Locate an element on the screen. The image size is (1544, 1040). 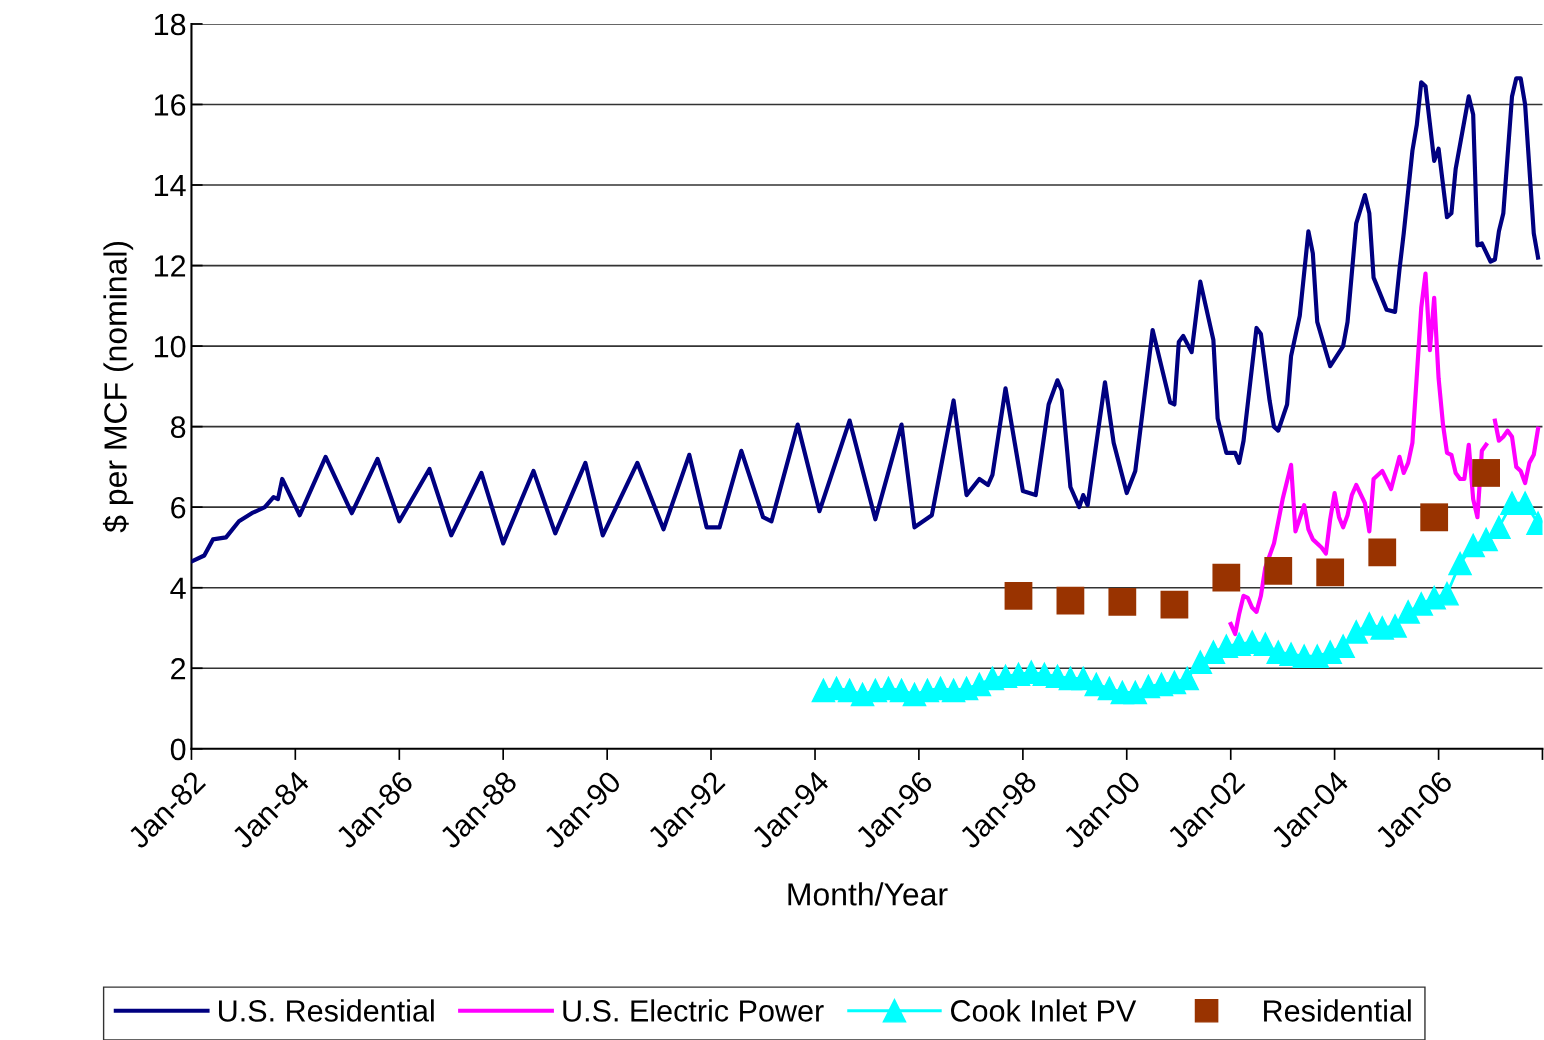
legend-label: Cook Inlet PV is located at coordinates (1044, 1010).